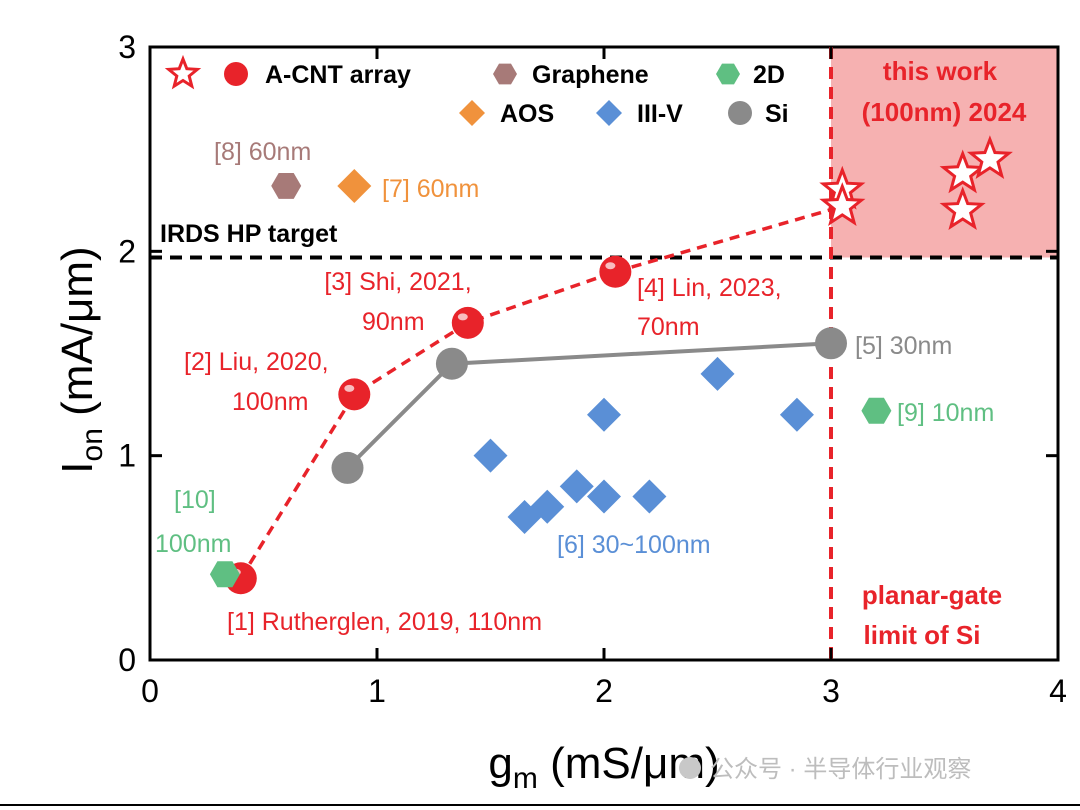 The height and width of the screenshot is (810, 1080). Describe the element at coordinates (668, 327) in the screenshot. I see `annotation-ref-4-line-2: 70nm` at that location.